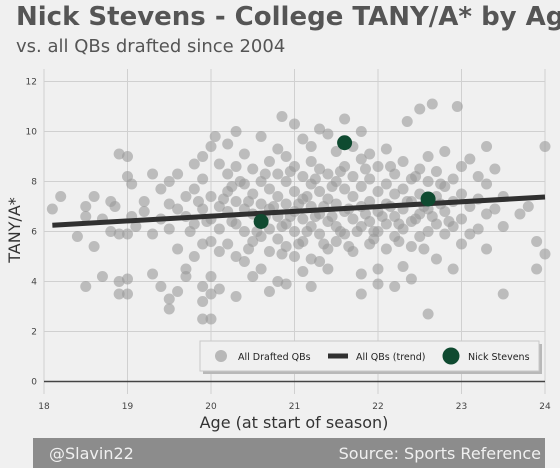  I want to click on legend-box, so click(369, 356).